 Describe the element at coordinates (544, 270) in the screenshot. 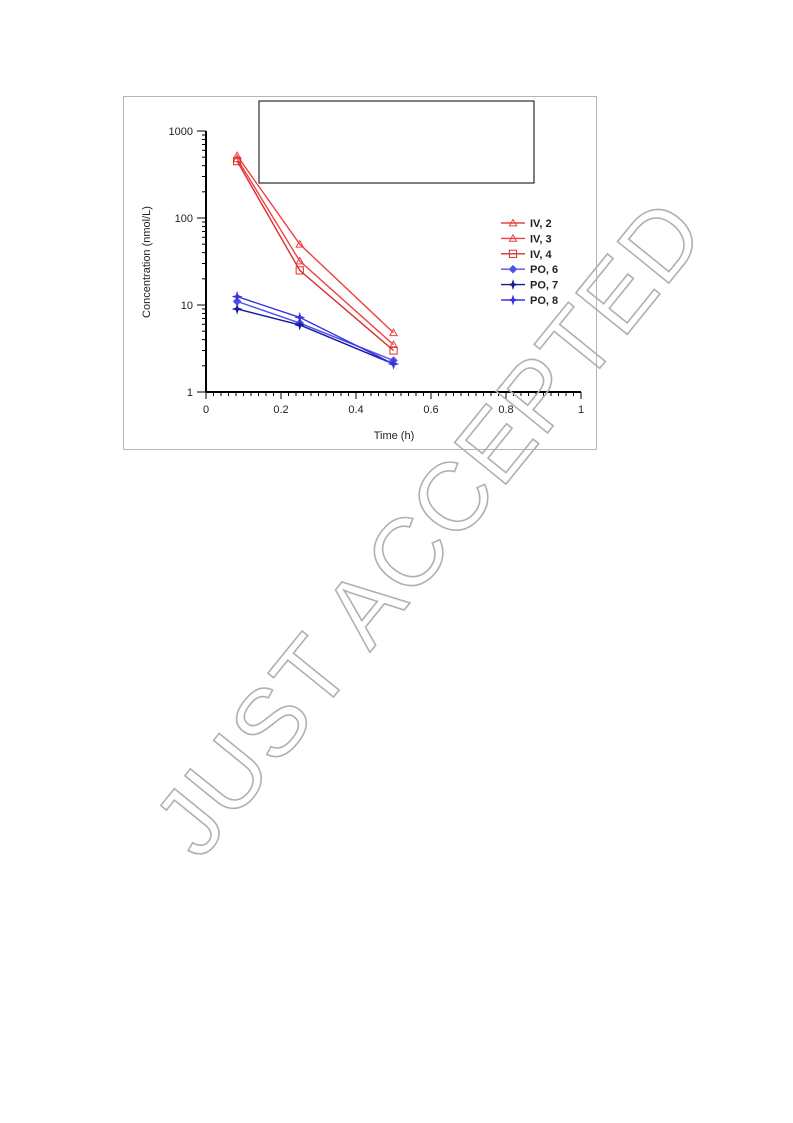

I see `legend-label: PO, 6` at that location.